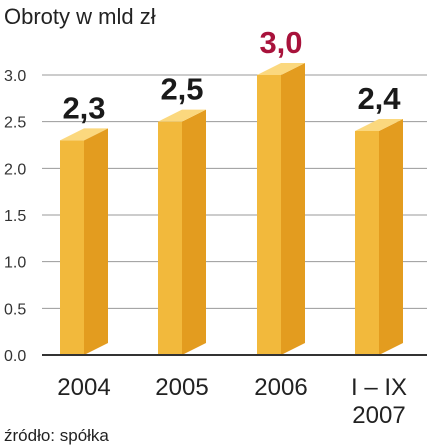 This screenshot has width=427, height=448. What do you see at coordinates (15, 263) in the screenshot?
I see `y-tick-label: 1.0` at bounding box center [15, 263].